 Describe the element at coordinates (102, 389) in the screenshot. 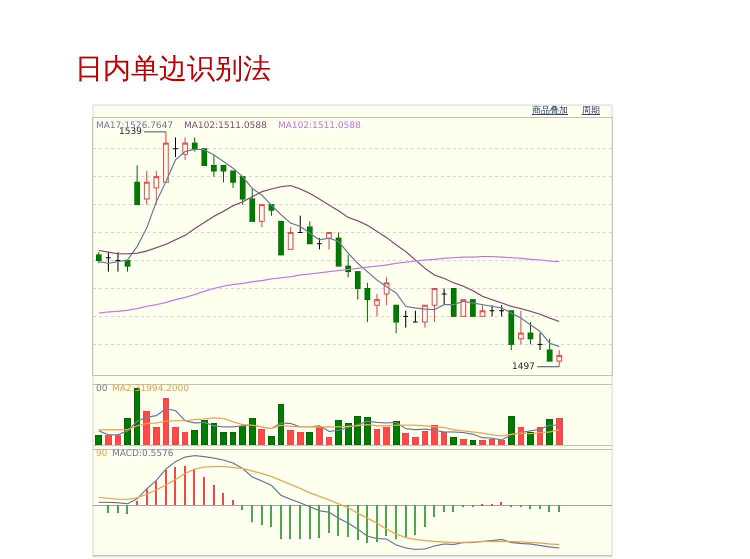

I see `annotation: 00` at that location.